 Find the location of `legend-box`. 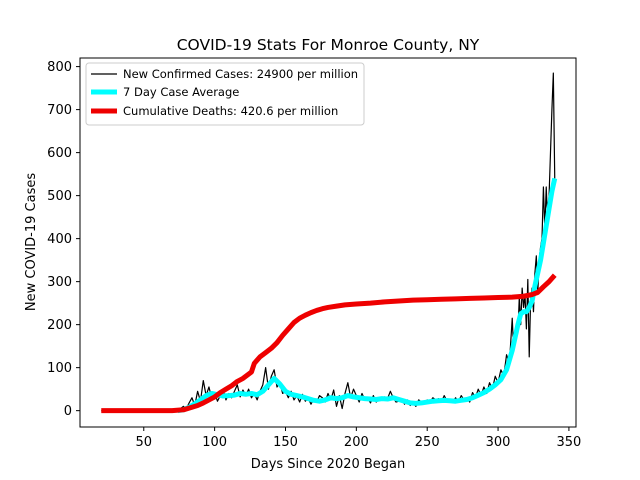

legend-box is located at coordinates (225, 94).